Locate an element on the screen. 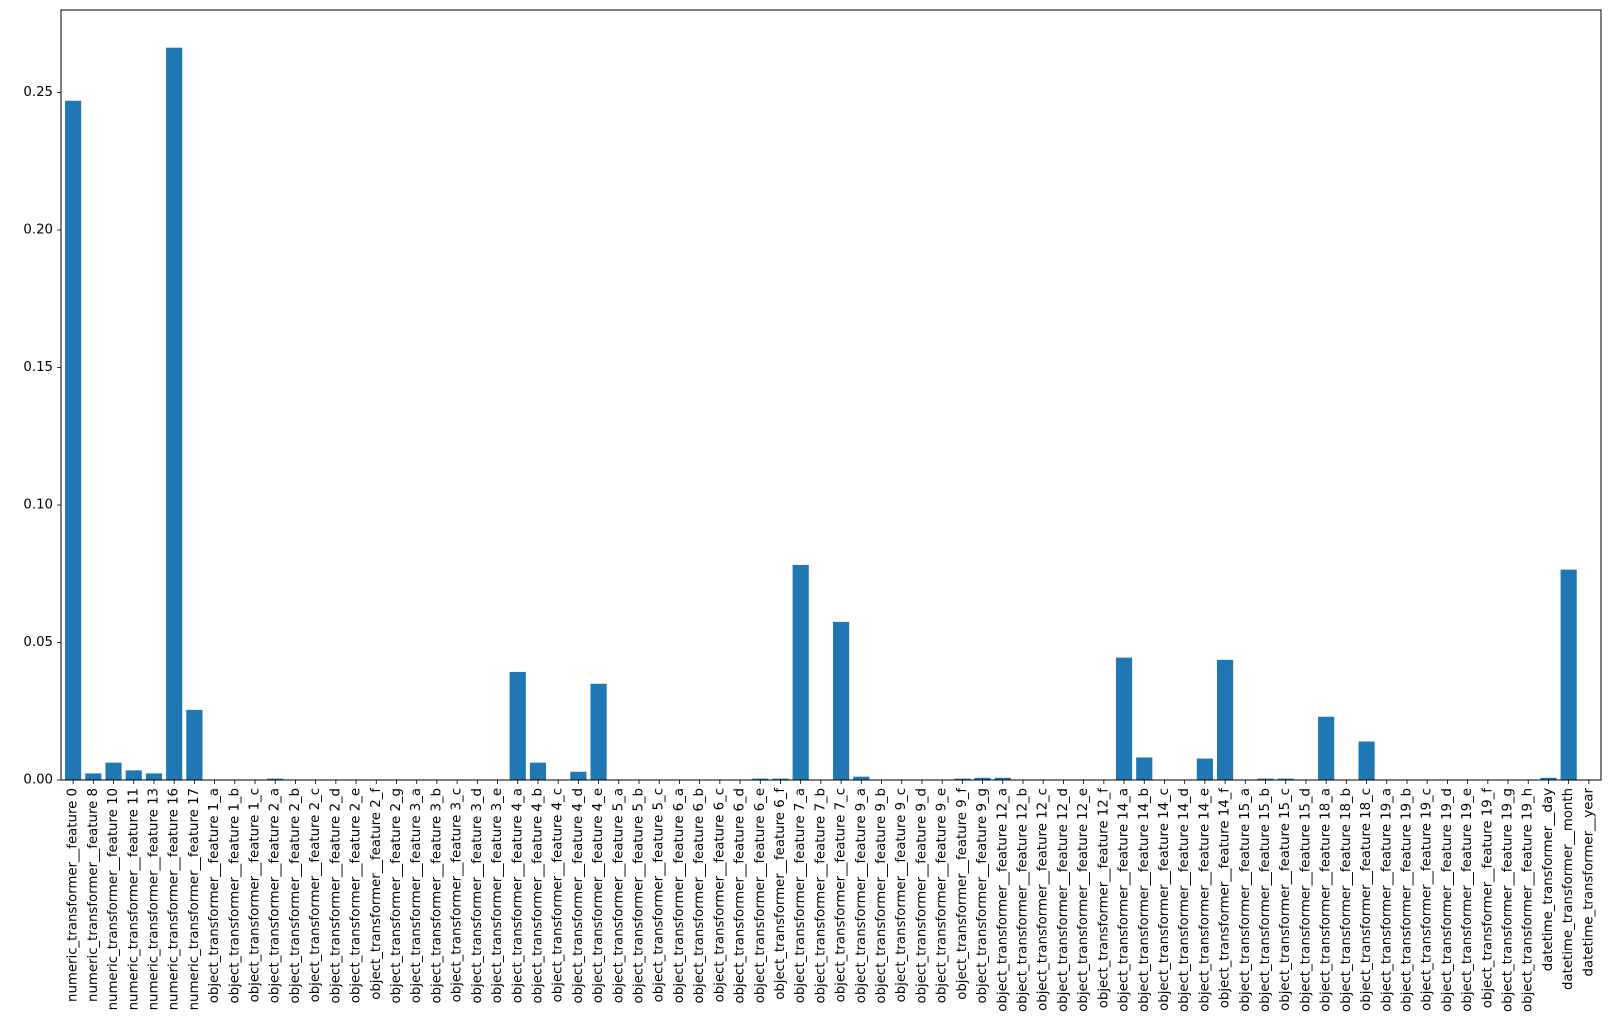 The height and width of the screenshot is (1034, 1610). x-tick-label: object_transformer__feature 14_c is located at coordinates (1164, 899).